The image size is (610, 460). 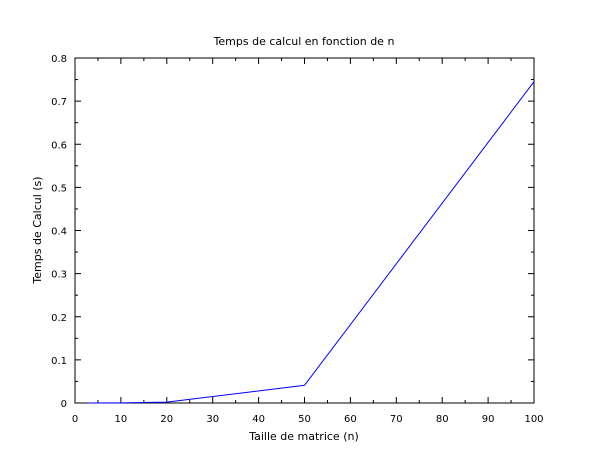 I want to click on y-tick-label: 0.4, so click(x=59, y=232).